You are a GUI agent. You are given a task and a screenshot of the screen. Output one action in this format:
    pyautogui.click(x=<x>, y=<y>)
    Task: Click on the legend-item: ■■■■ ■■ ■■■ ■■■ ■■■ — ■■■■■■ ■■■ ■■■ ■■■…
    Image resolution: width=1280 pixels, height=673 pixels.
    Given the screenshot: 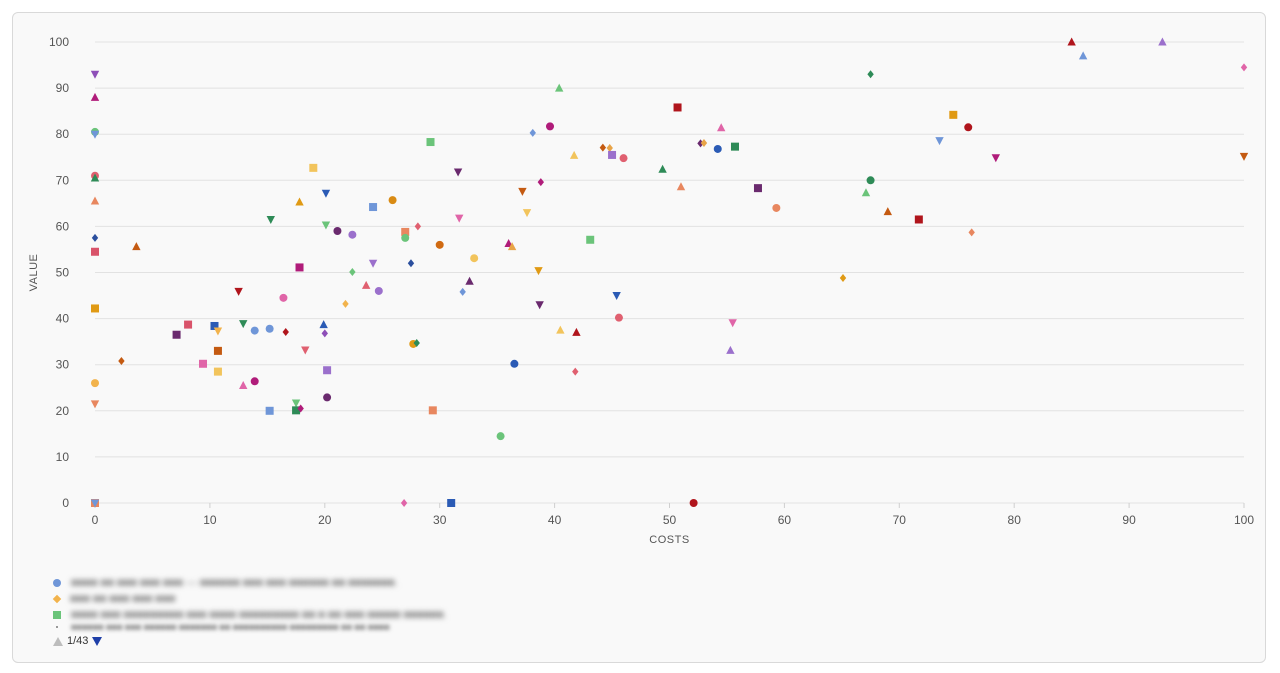 What is the action you would take?
    pyautogui.click(x=333, y=583)
    